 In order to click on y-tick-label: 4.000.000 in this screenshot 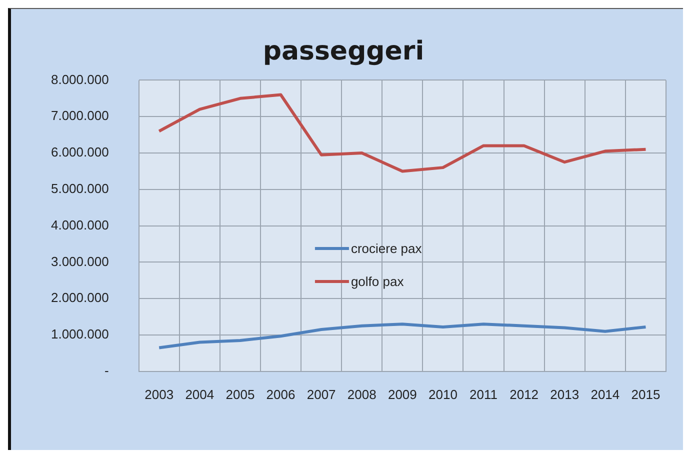, I will do `click(79, 224)`.